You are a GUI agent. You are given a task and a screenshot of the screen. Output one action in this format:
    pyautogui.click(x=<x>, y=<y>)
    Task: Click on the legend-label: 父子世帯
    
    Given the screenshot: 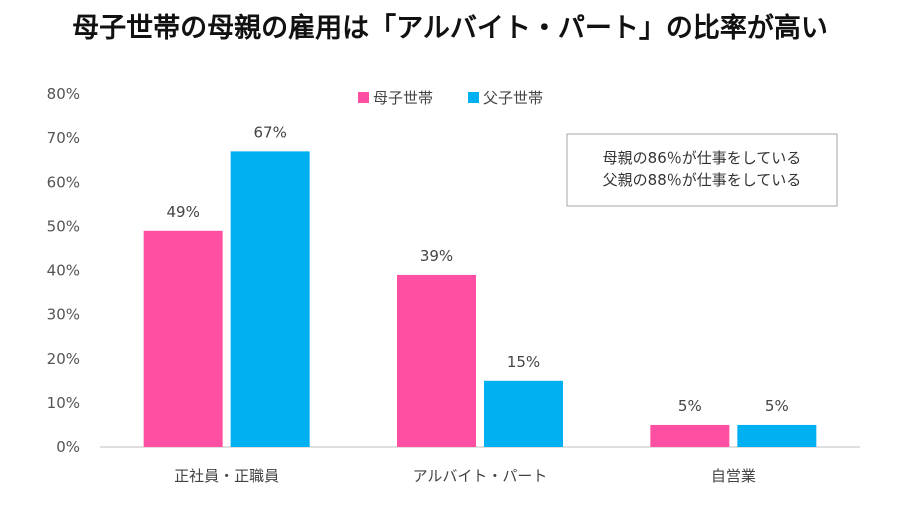 What is the action you would take?
    pyautogui.click(x=513, y=98)
    